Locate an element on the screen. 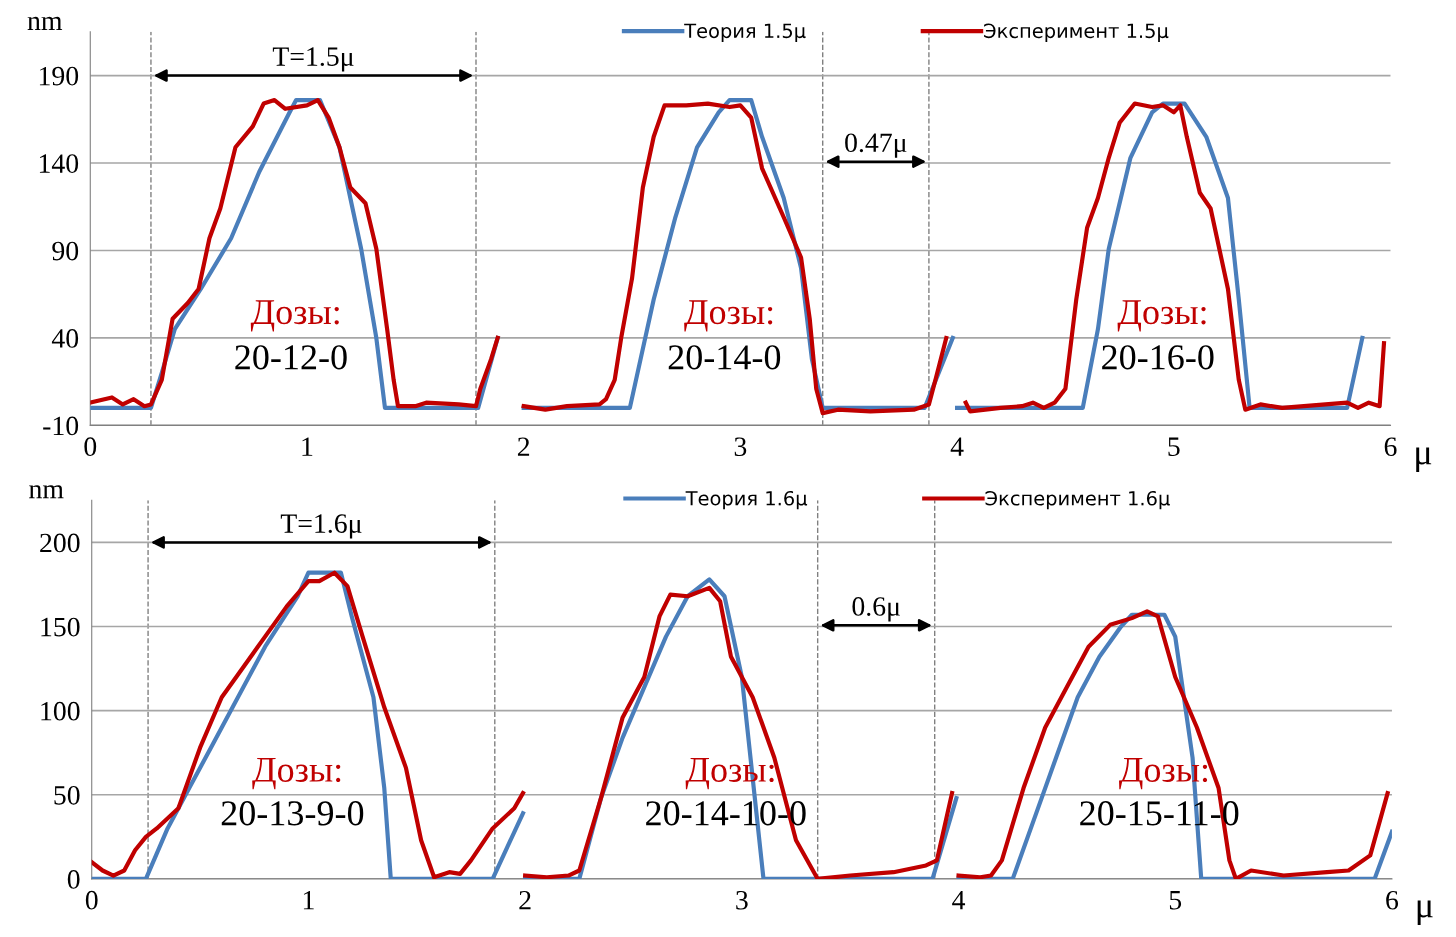 The image size is (1456, 937). annotation: 20-13-9-0 is located at coordinates (292, 813).